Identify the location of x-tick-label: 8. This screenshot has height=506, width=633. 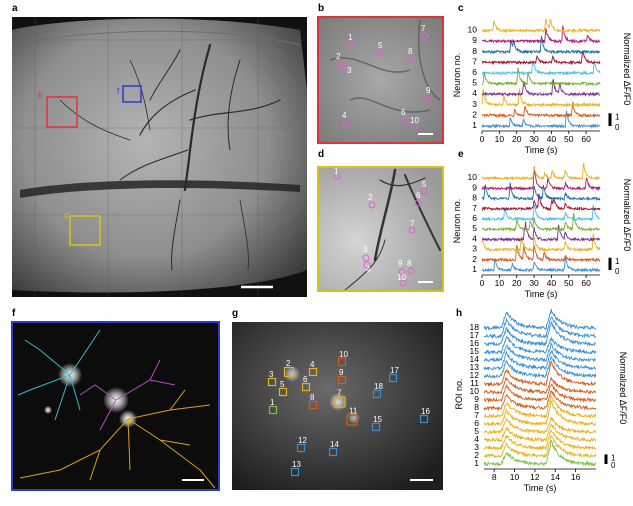
(494, 477).